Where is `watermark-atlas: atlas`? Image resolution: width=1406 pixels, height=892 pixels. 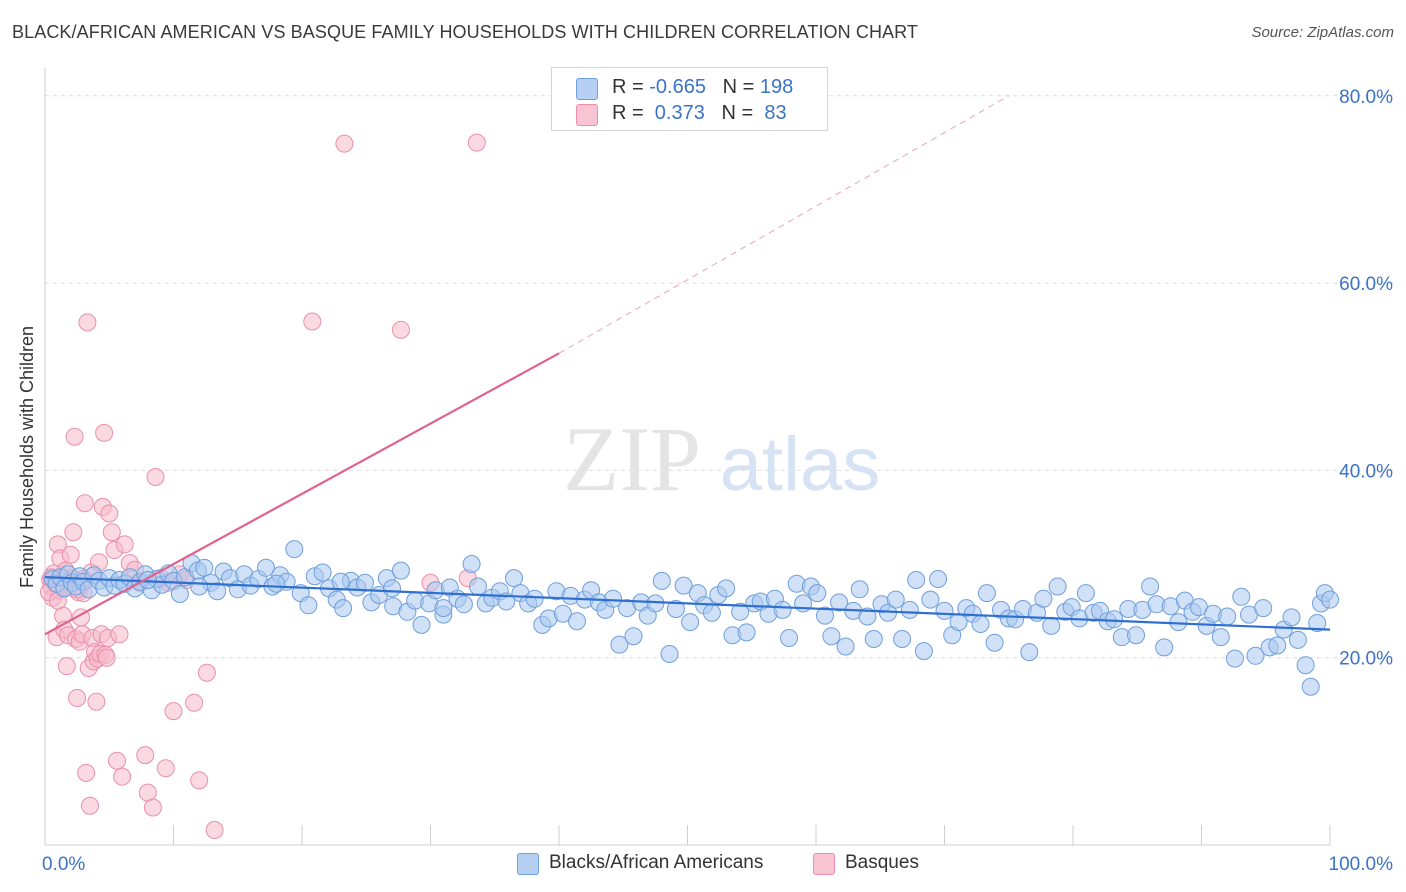
watermark-atlas: atlas is located at coordinates (800, 464).